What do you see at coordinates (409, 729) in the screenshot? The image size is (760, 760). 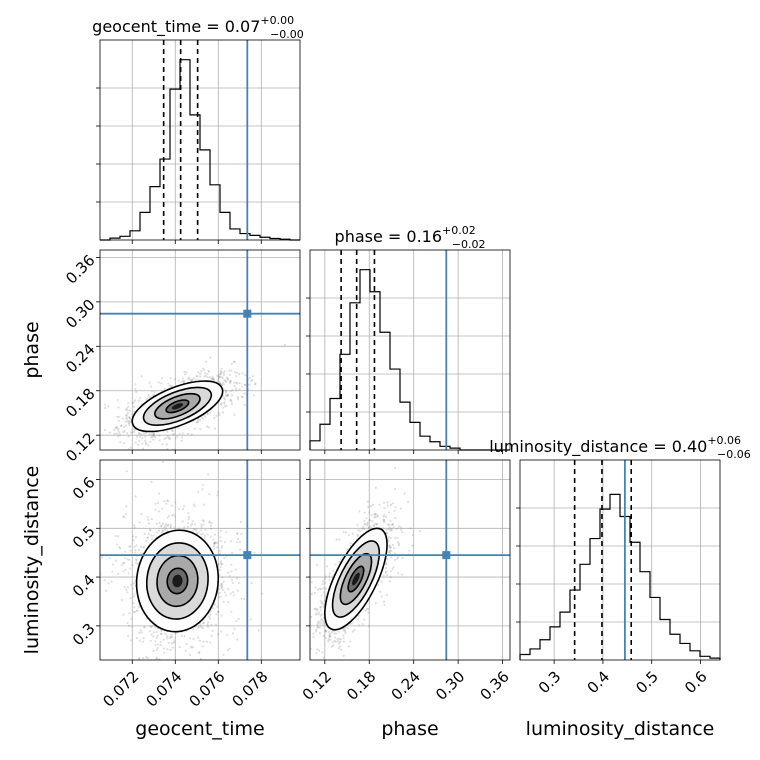 I see `xlabel-phase: phase` at bounding box center [409, 729].